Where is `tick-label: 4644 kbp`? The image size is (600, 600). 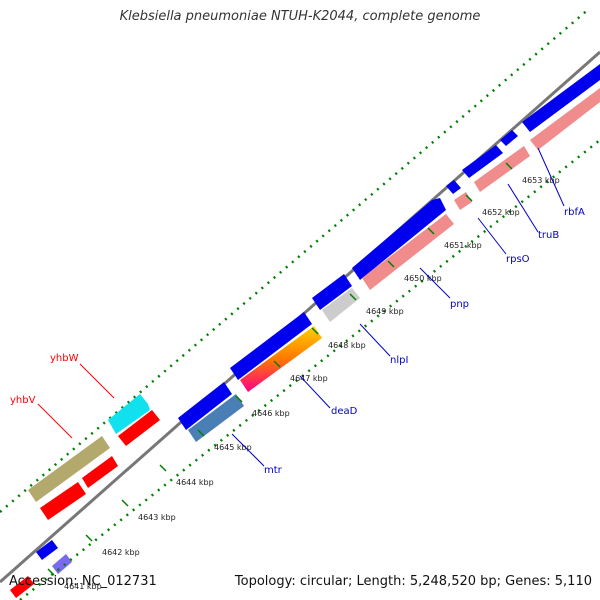 tick-label: 4644 kbp is located at coordinates (195, 482).